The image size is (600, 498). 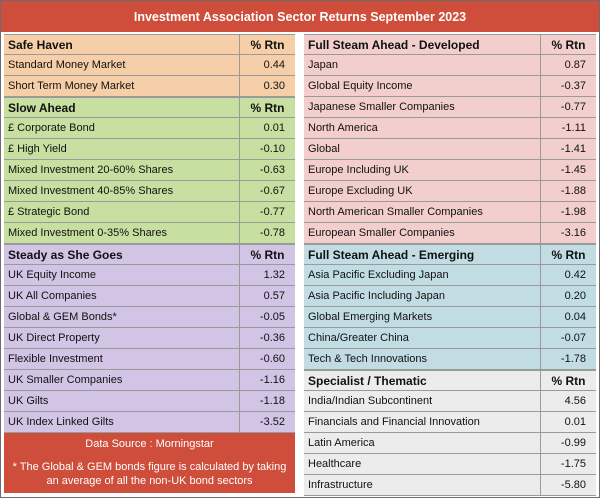 What do you see at coordinates (267, 296) in the screenshot?
I see `sector-return: 0.57` at bounding box center [267, 296].